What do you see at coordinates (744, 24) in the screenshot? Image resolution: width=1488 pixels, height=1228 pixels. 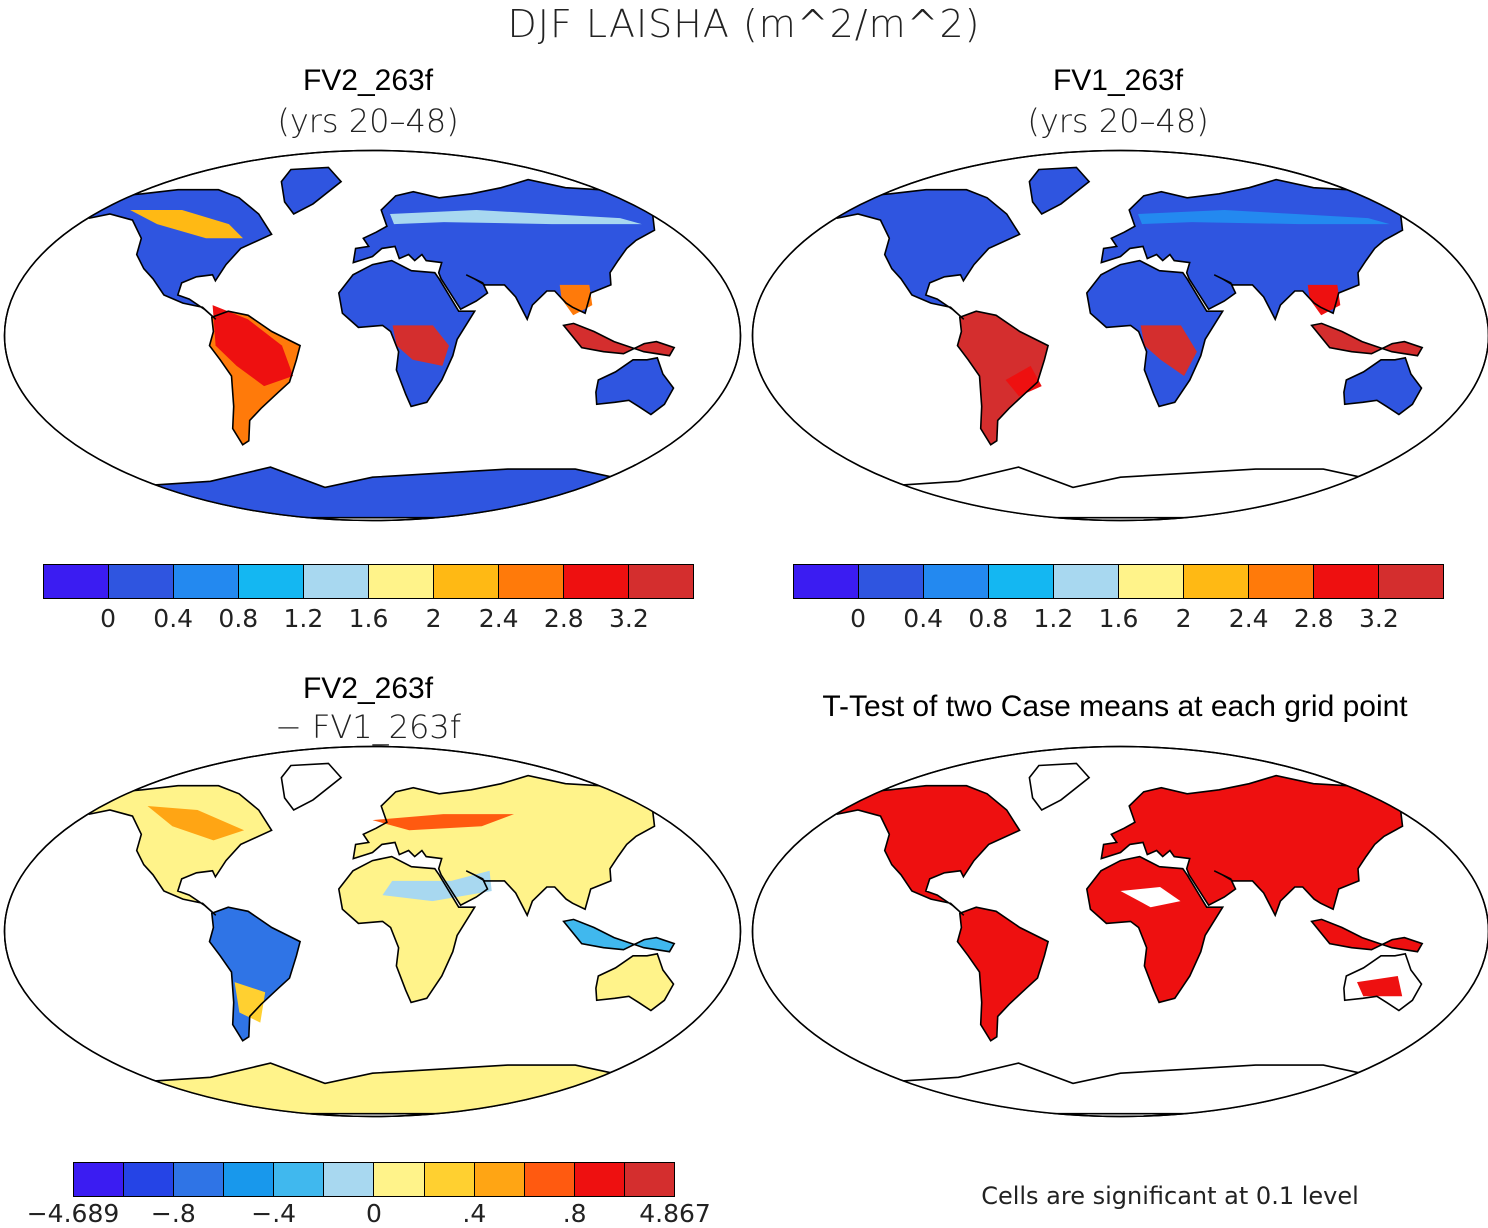 I see `figure-title: DJF LAISHA (m^2/m^2)` at bounding box center [744, 24].